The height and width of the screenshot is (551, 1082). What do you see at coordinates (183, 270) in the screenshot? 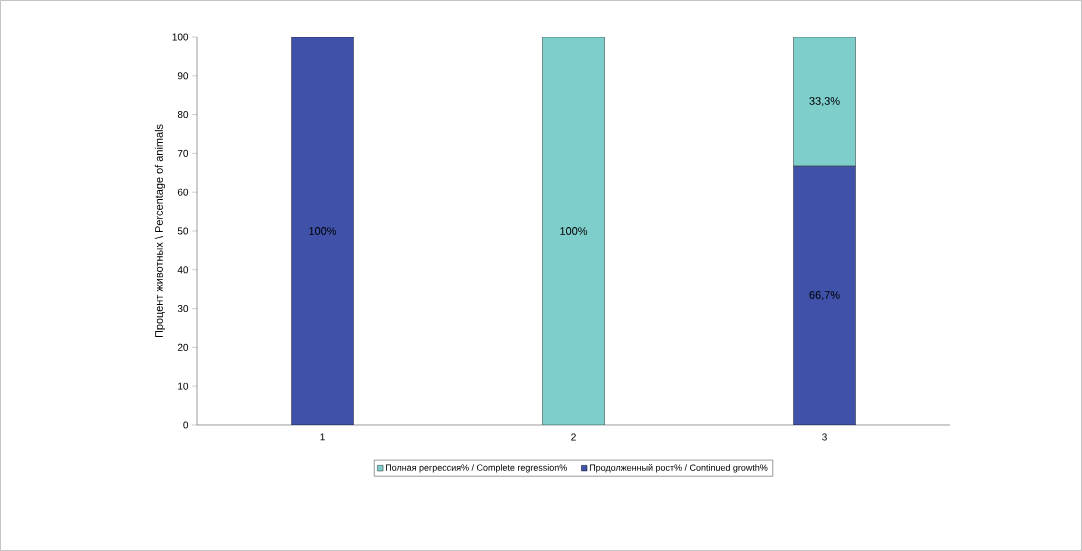
I see `y-tick-label: 40` at bounding box center [183, 270].